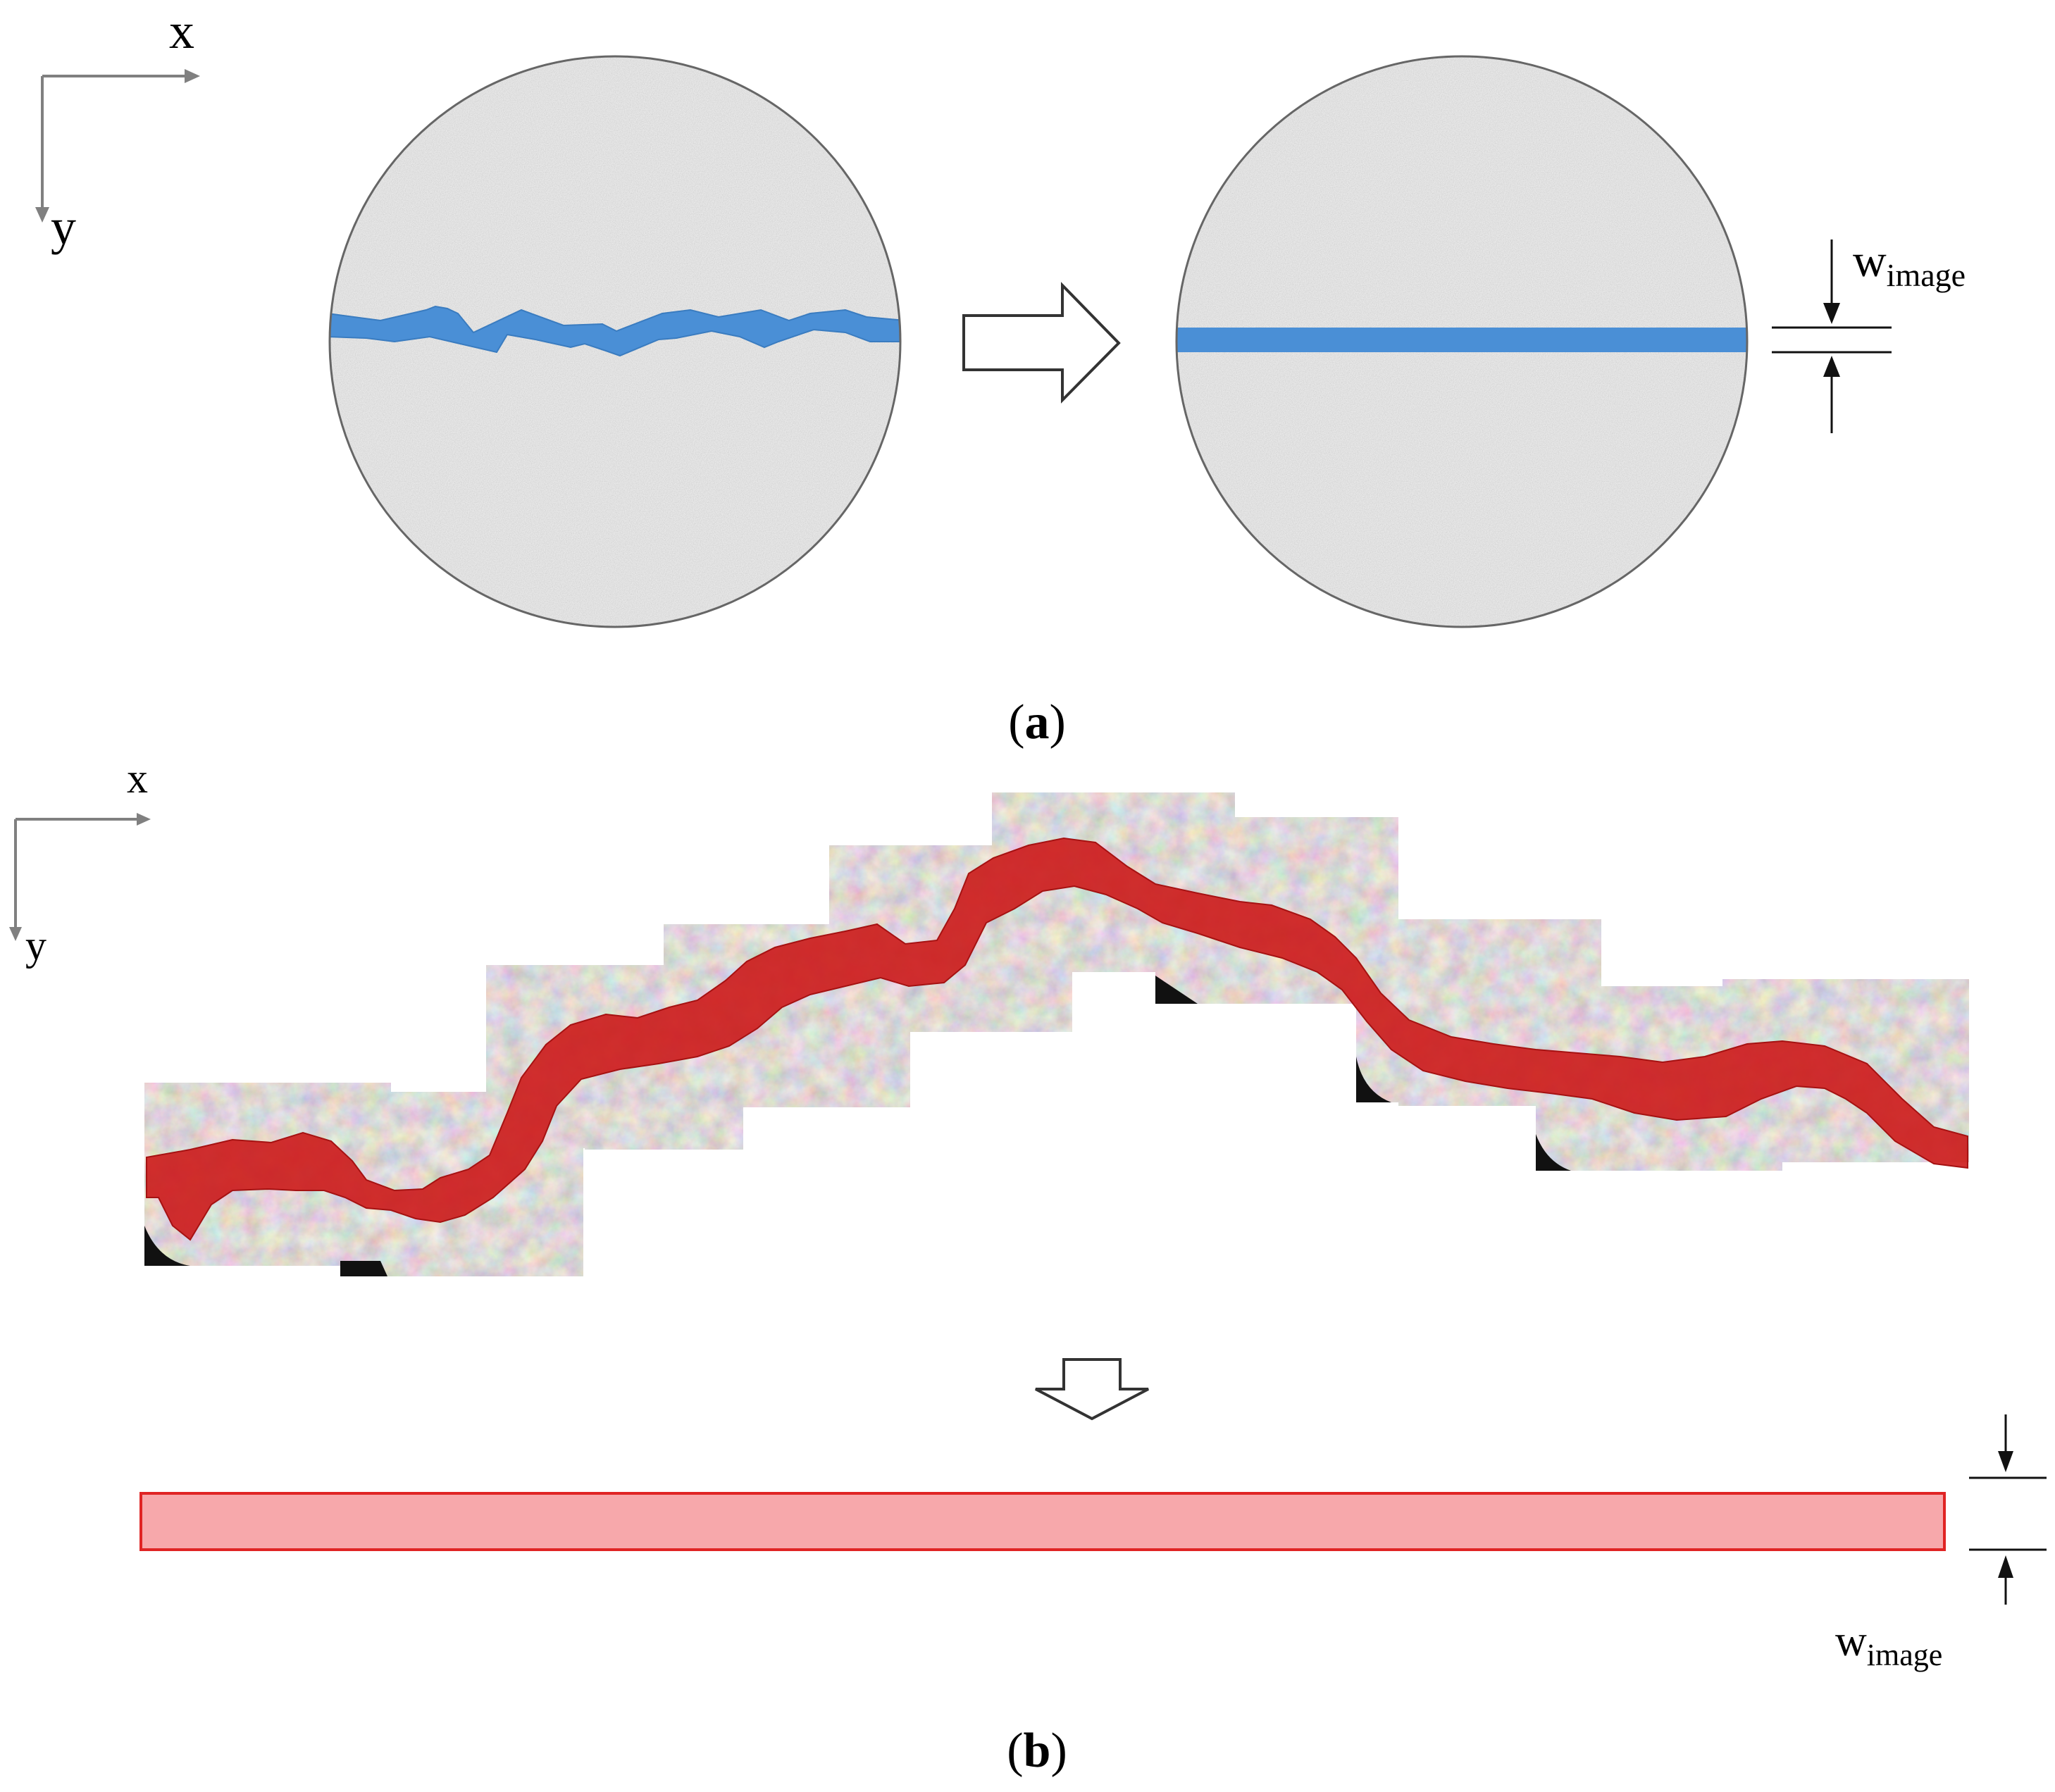 The image size is (2055, 1792). What do you see at coordinates (615, 331) in the screenshot?
I see `wavy-crack-blue` at bounding box center [615, 331].